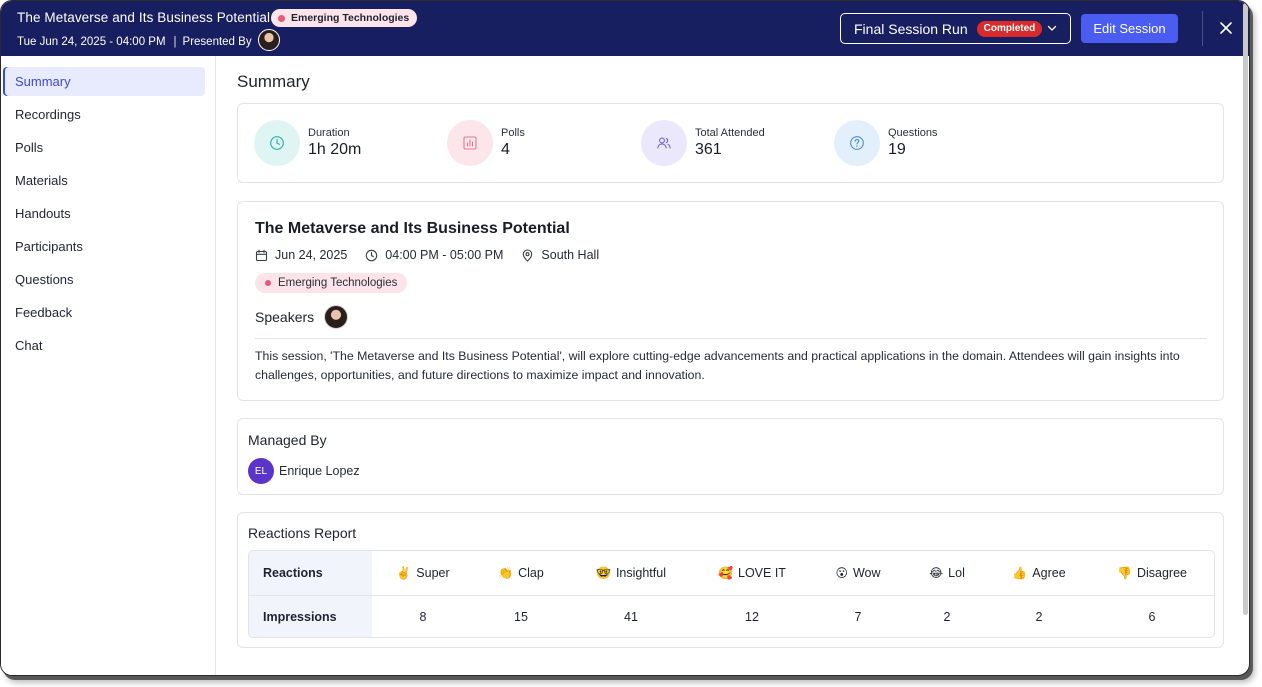 The width and height of the screenshot is (1262, 687). I want to click on stat-value: 4, so click(505, 149).